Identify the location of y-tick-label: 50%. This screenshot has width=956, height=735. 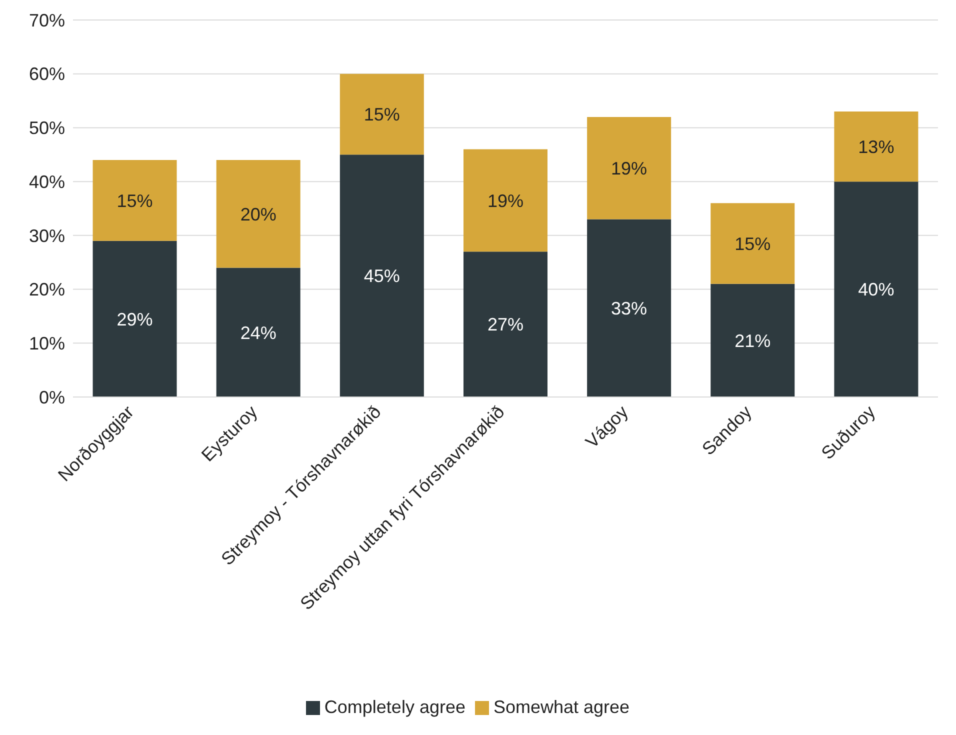
(46, 128).